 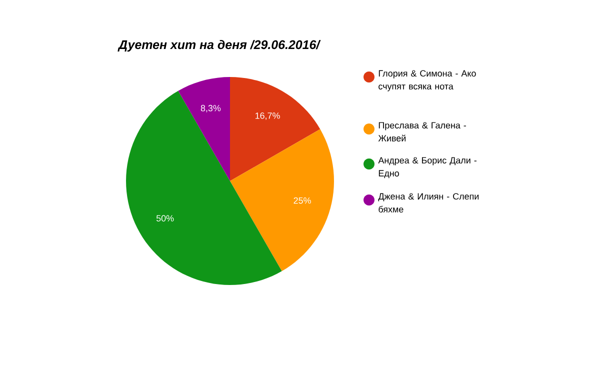 I want to click on legend-label: Глория & Симона - Ако счупят всяка нота, so click(x=427, y=81).